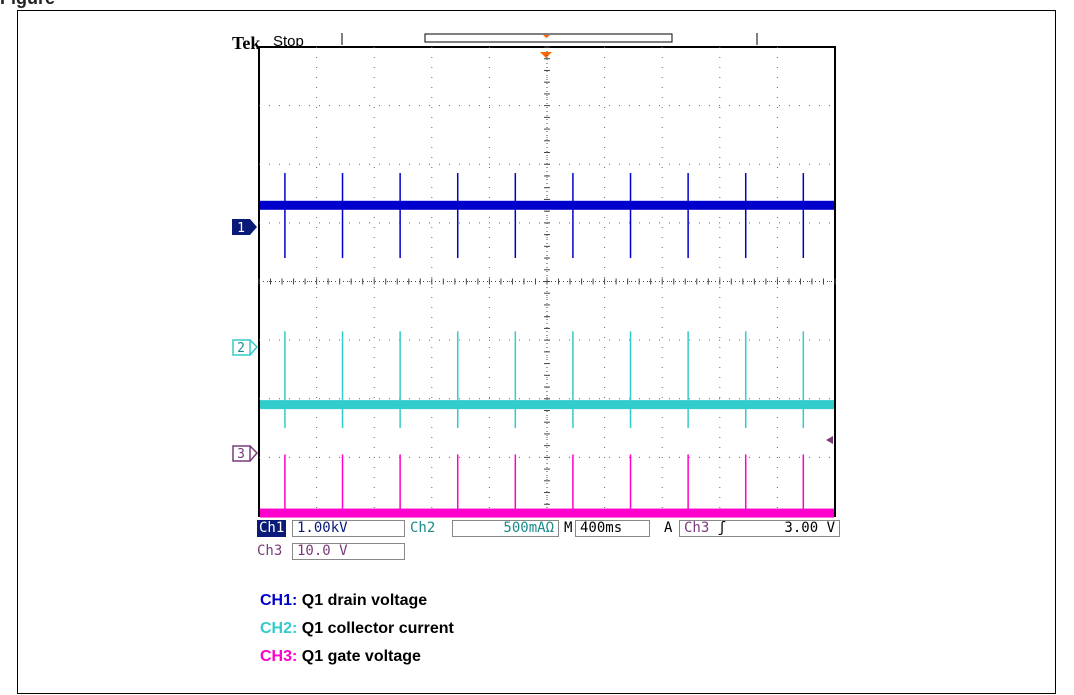  I want to click on legend-ch1-text: Q1 drain voltage, so click(364, 600).